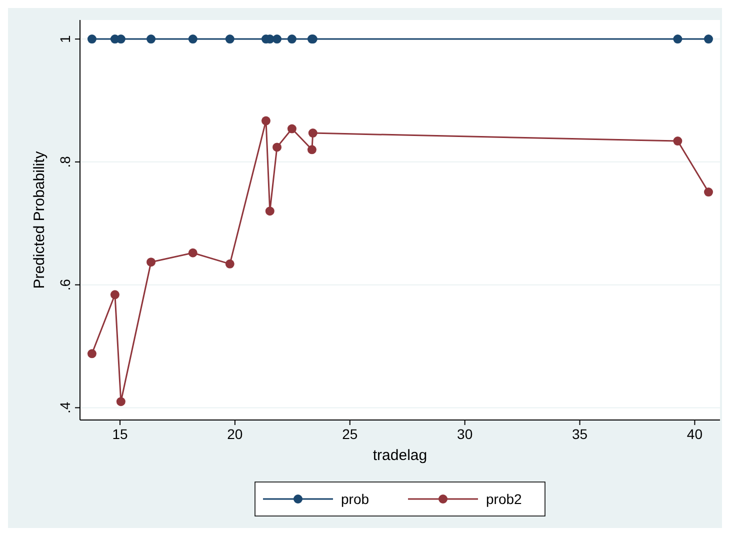 The width and height of the screenshot is (730, 536). I want to click on x-tick-label: 15, so click(120, 434).